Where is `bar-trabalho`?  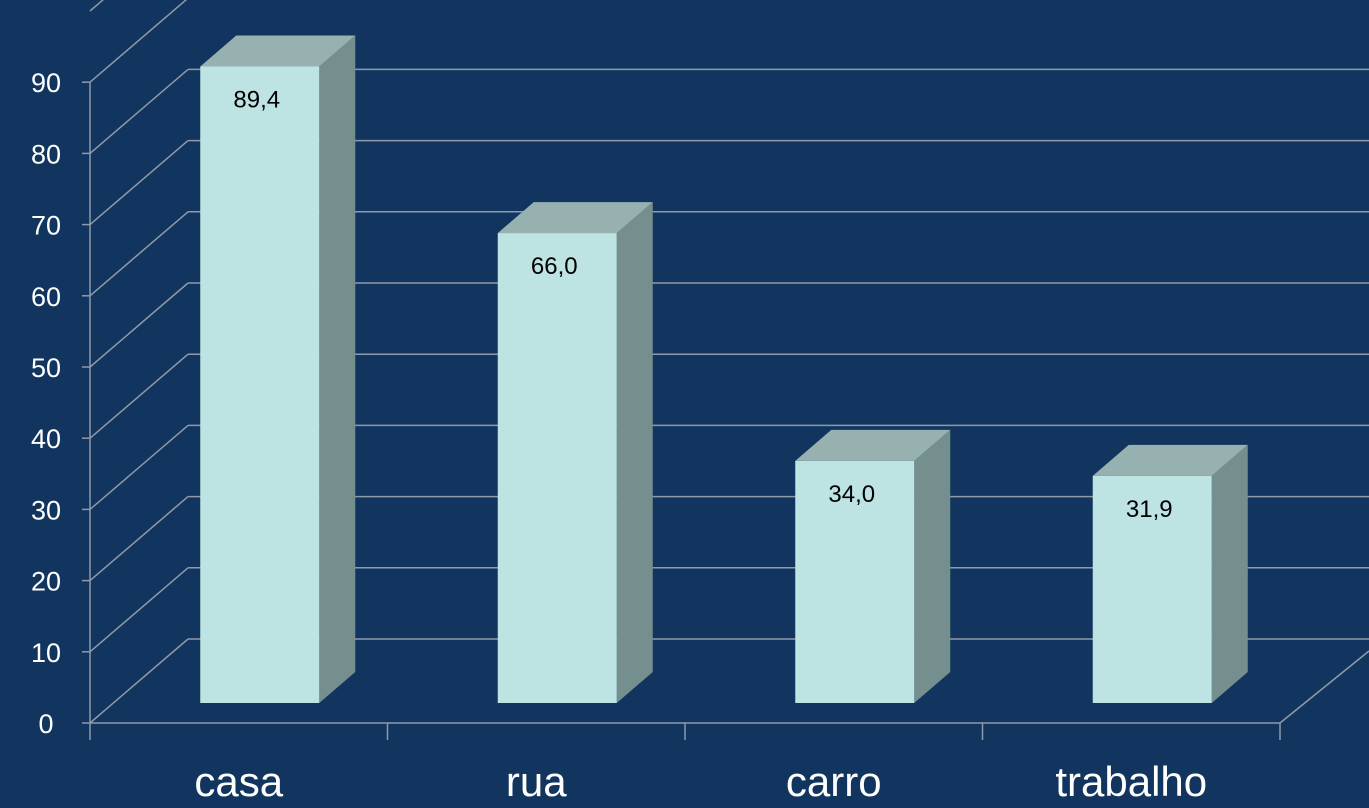
bar-trabalho is located at coordinates (1170, 573).